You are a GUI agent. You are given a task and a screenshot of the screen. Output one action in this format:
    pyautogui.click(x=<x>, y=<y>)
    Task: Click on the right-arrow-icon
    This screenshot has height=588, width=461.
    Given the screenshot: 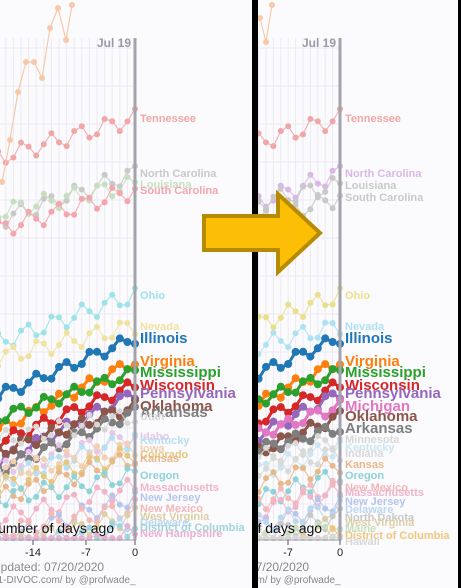 What is the action you would take?
    pyautogui.click(x=262, y=233)
    